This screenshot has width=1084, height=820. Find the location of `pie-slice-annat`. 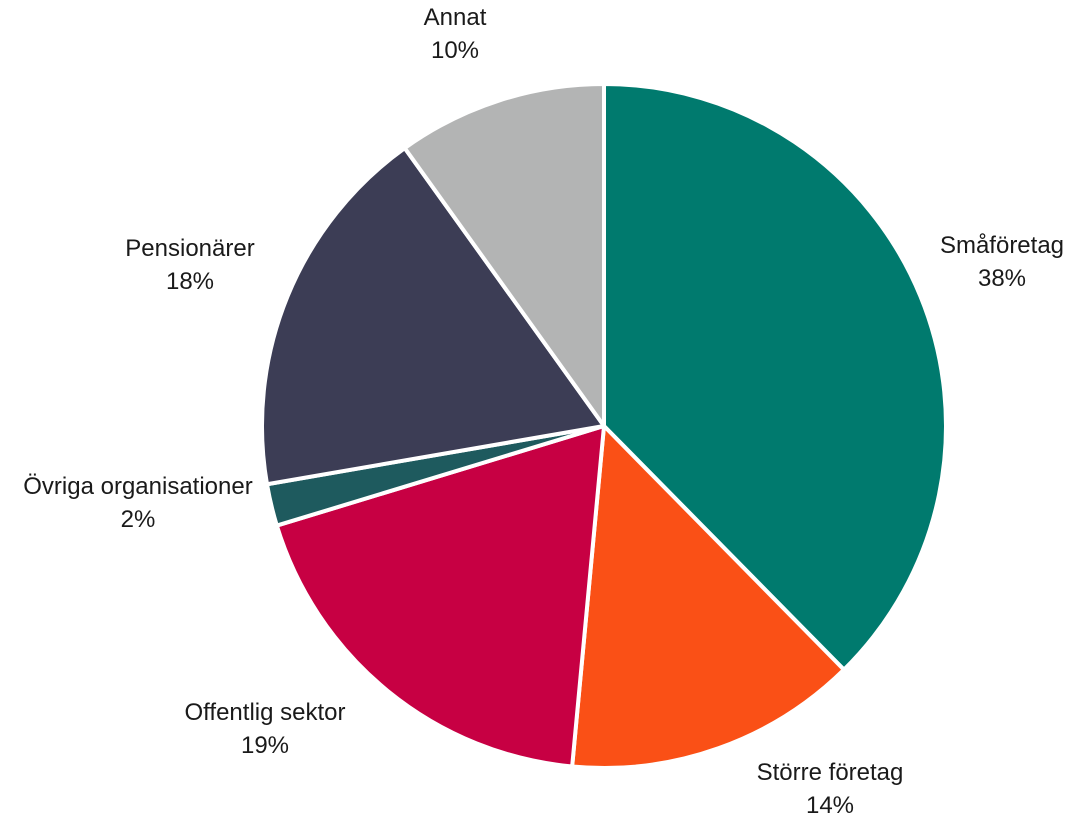

pie-slice-annat is located at coordinates (504, 255).